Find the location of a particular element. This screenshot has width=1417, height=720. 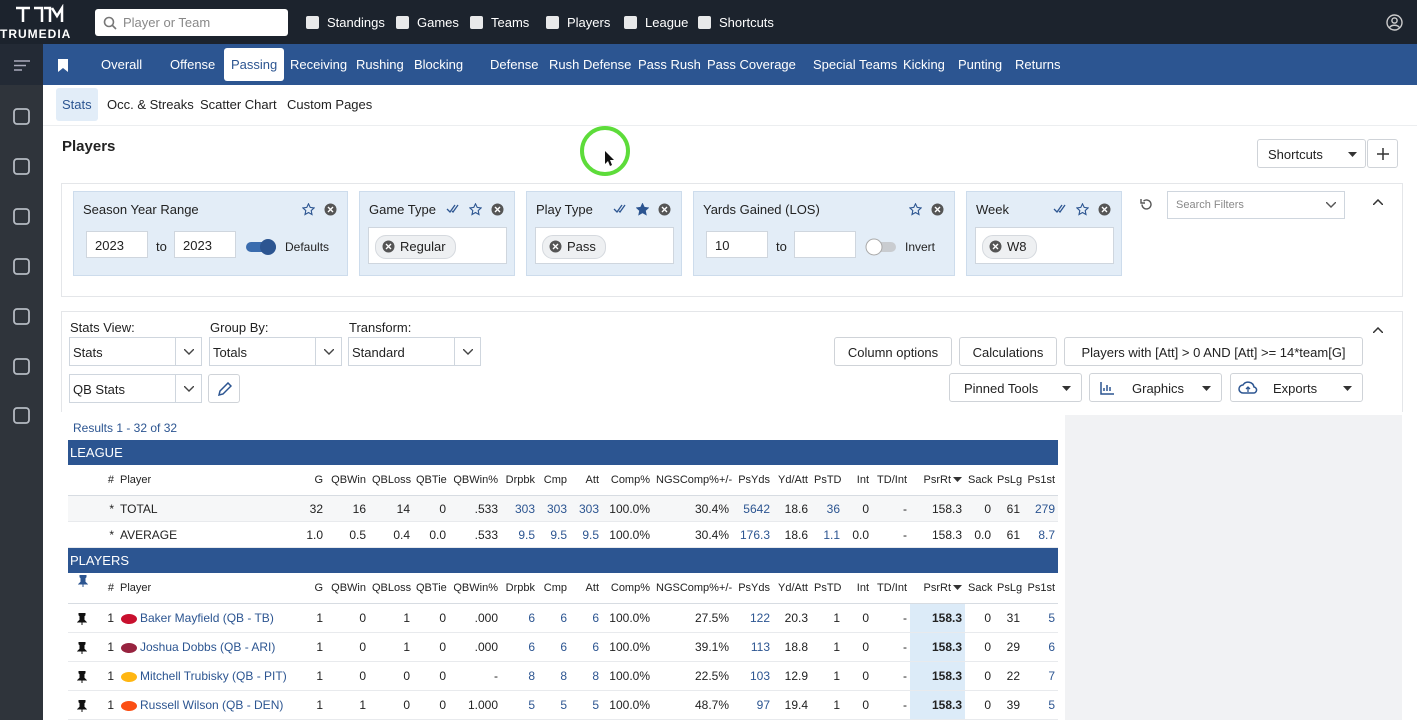

edit-button is located at coordinates (224, 388).